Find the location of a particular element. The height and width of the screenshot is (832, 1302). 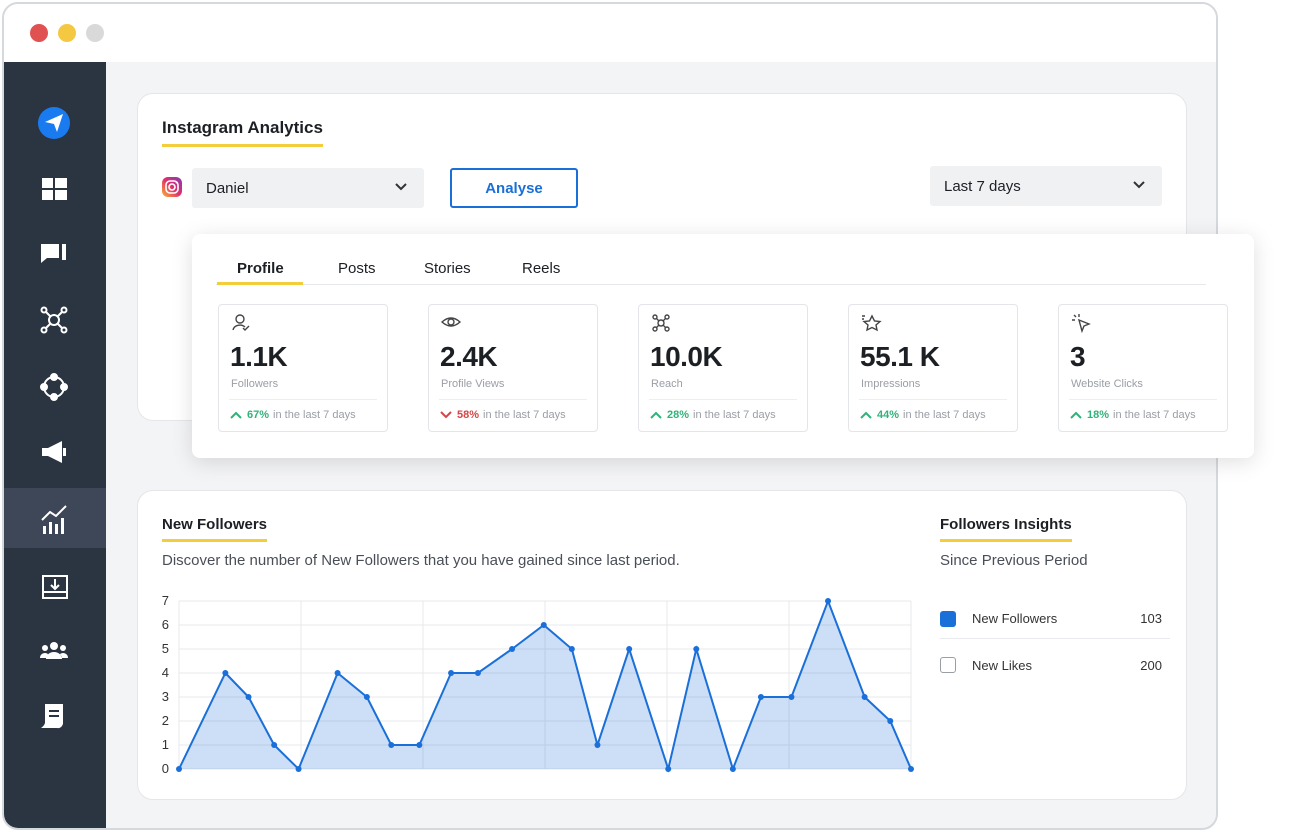

trend-change: 28% is located at coordinates (678, 415).